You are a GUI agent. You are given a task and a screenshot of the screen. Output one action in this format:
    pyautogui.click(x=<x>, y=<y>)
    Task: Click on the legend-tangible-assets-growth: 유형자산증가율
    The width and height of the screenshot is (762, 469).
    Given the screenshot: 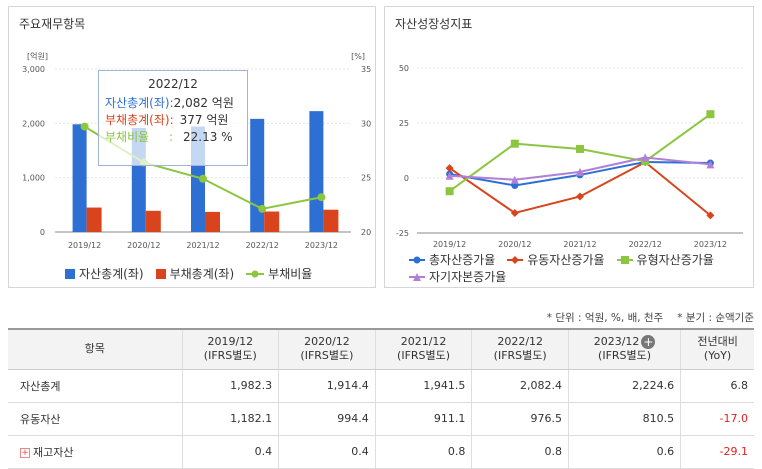 What is the action you would take?
    pyautogui.click(x=665, y=259)
    